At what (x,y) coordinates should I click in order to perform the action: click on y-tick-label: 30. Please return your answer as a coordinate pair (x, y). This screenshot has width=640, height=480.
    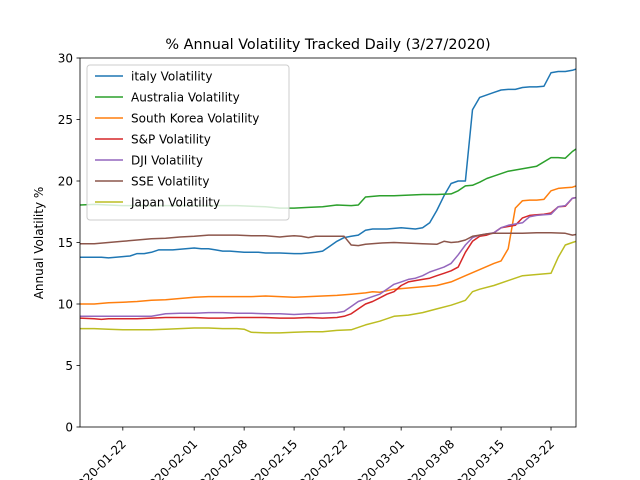
    Looking at the image, I should click on (65, 59).